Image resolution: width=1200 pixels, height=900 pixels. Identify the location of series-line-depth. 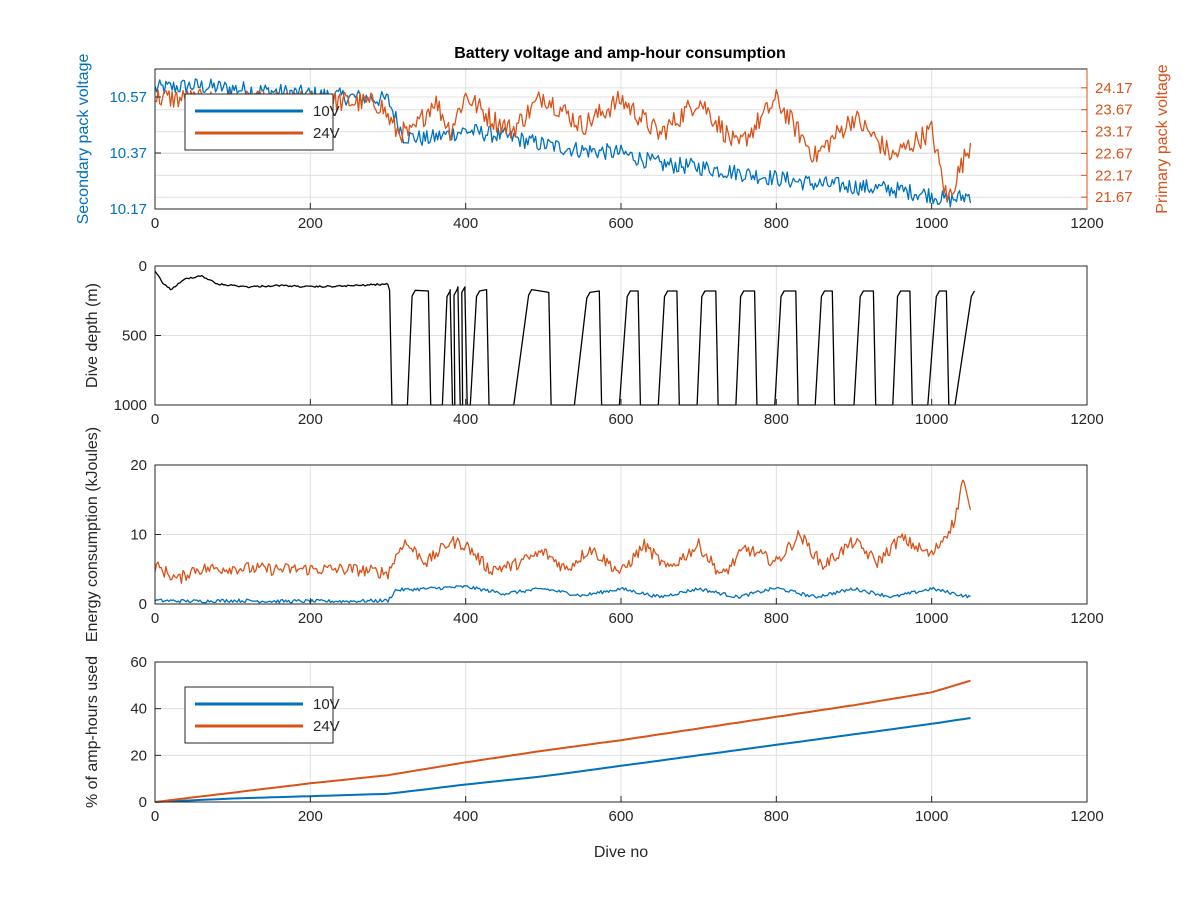
(565, 338).